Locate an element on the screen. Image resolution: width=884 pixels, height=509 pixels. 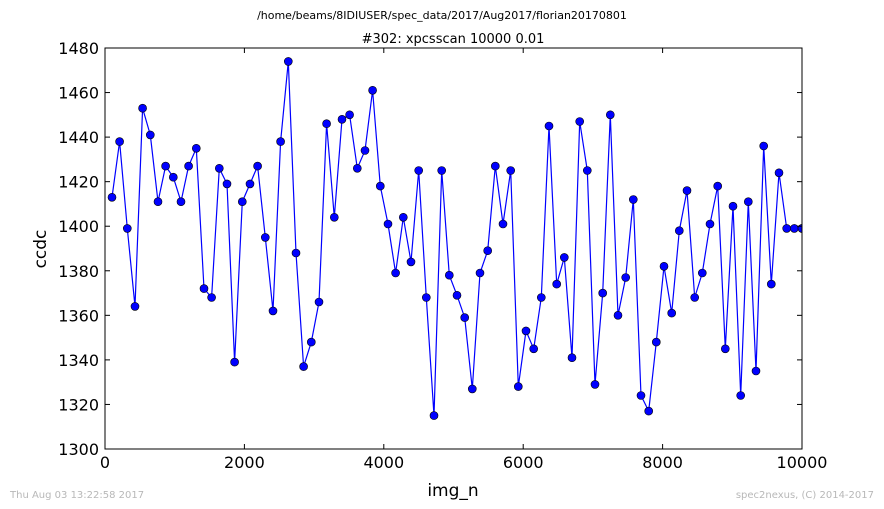
x-tick-label: 2000 is located at coordinates (244, 462).